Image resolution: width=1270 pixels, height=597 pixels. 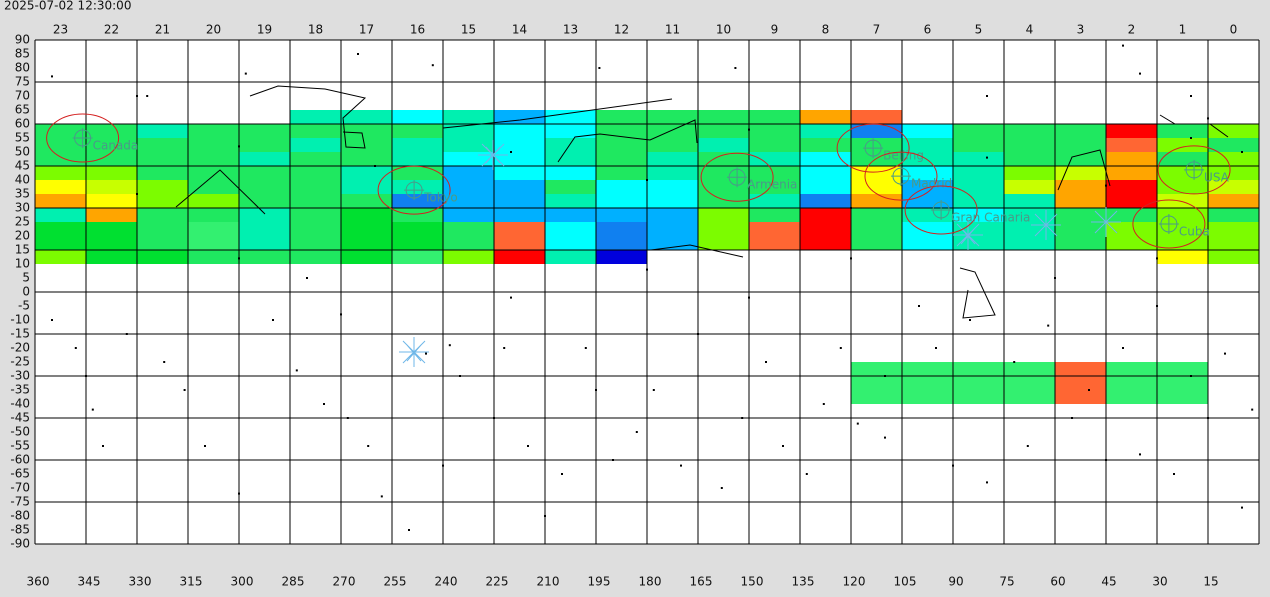 What do you see at coordinates (20, 488) in the screenshot?
I see `left-label: -70` at bounding box center [20, 488].